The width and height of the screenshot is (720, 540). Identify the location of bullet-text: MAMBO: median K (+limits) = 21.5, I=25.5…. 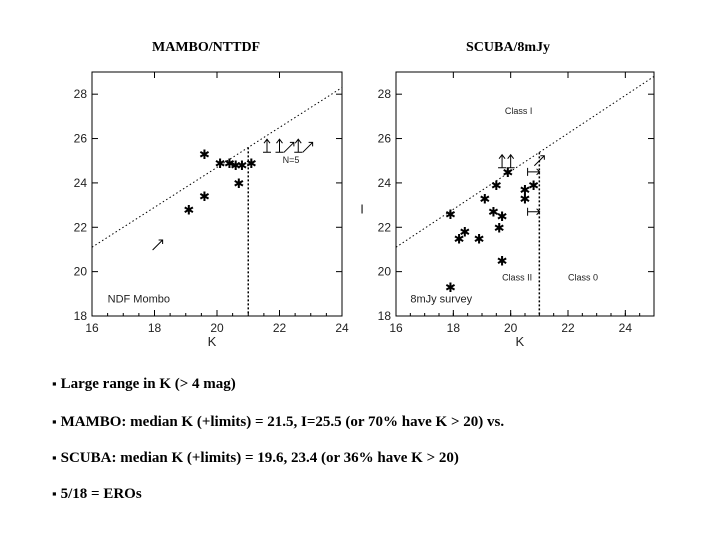
(282, 422).